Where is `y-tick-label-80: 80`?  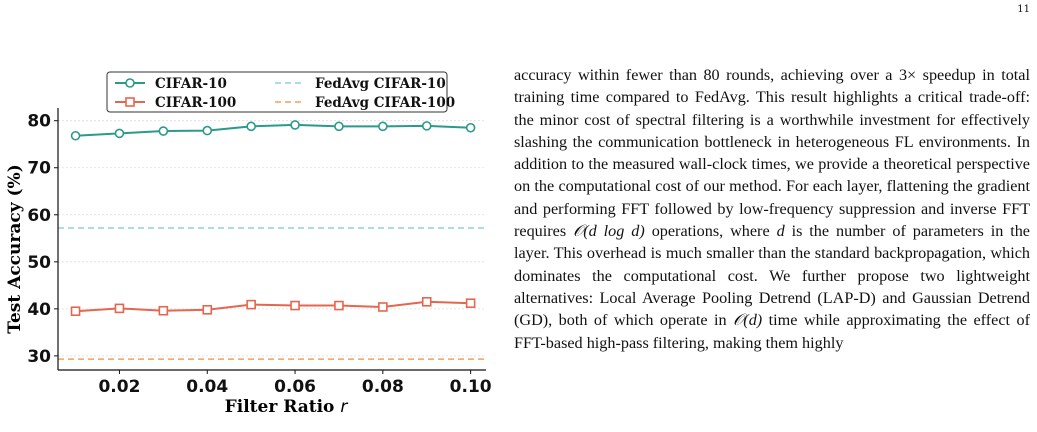 y-tick-label-80: 80 is located at coordinates (39, 122).